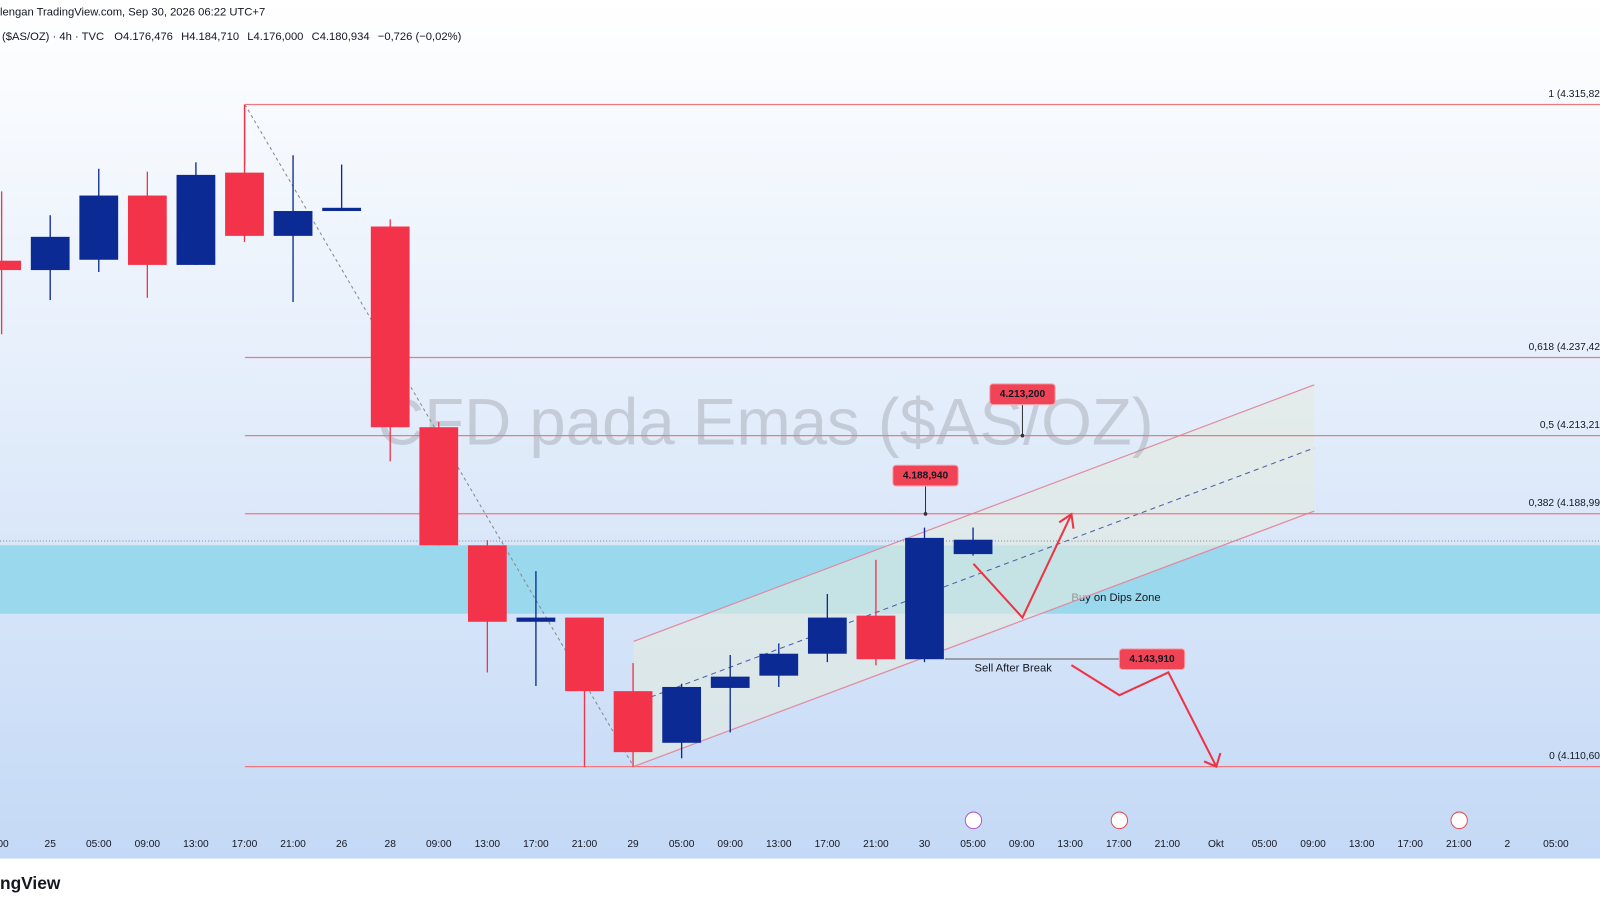 The width and height of the screenshot is (1600, 900). I want to click on channel-mid, so click(974, 575).